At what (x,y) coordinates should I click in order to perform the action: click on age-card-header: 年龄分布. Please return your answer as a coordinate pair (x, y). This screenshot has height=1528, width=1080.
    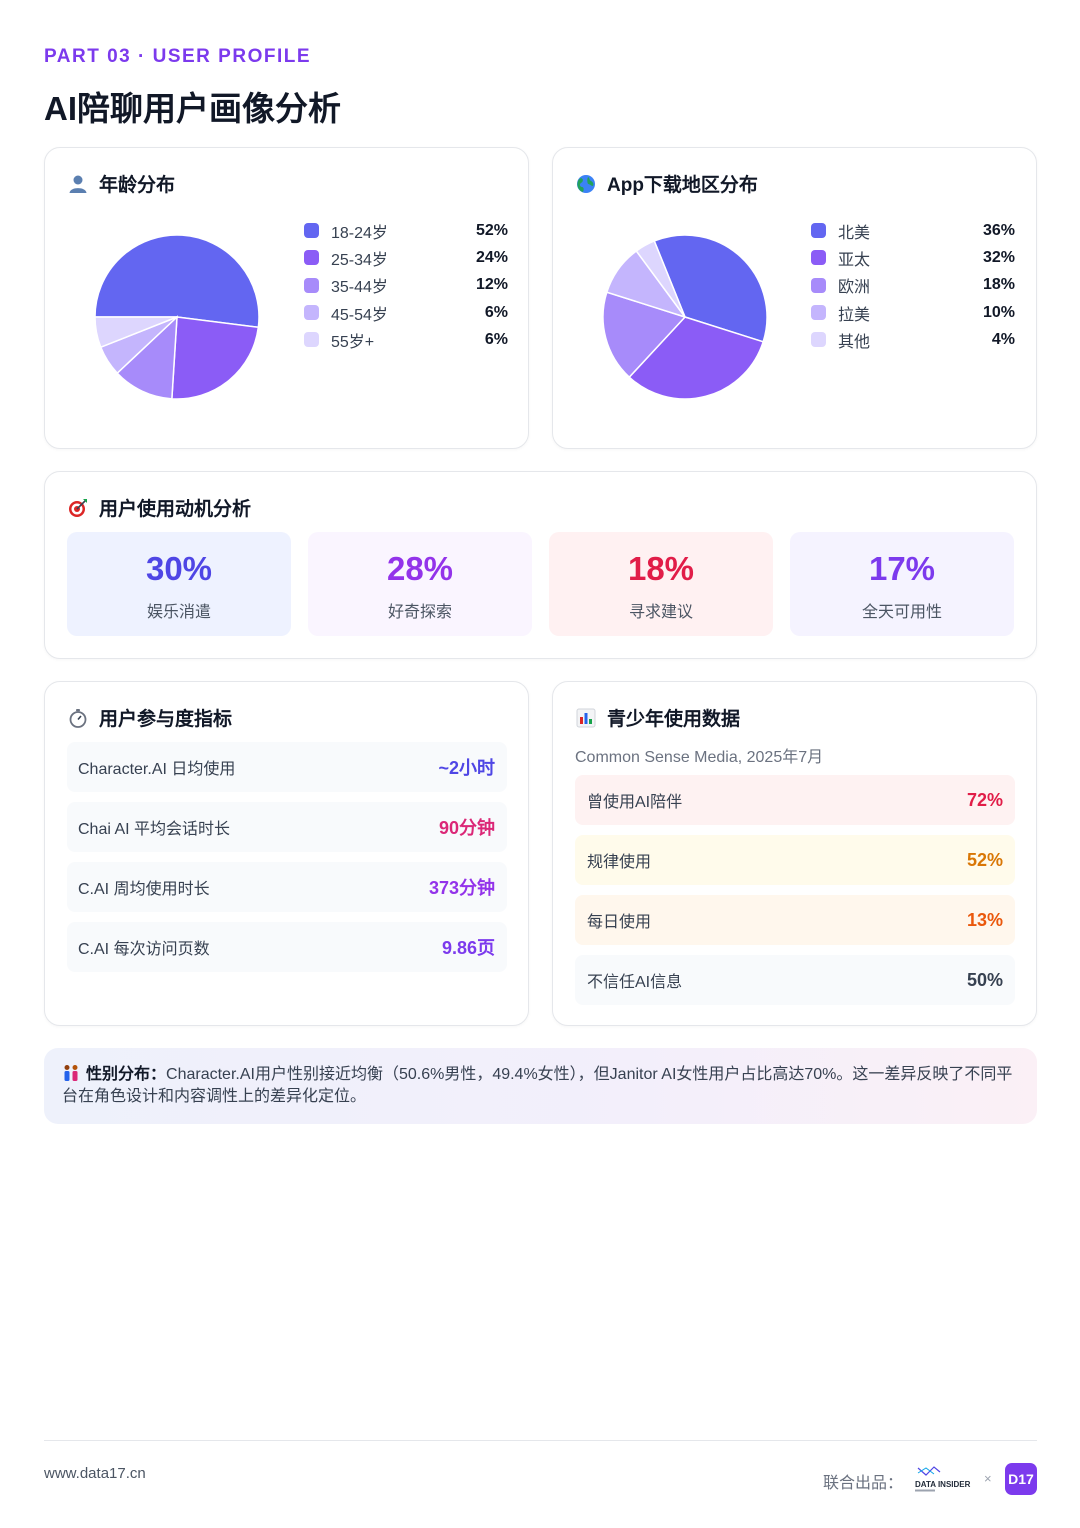
    Looking at the image, I should click on (121, 183).